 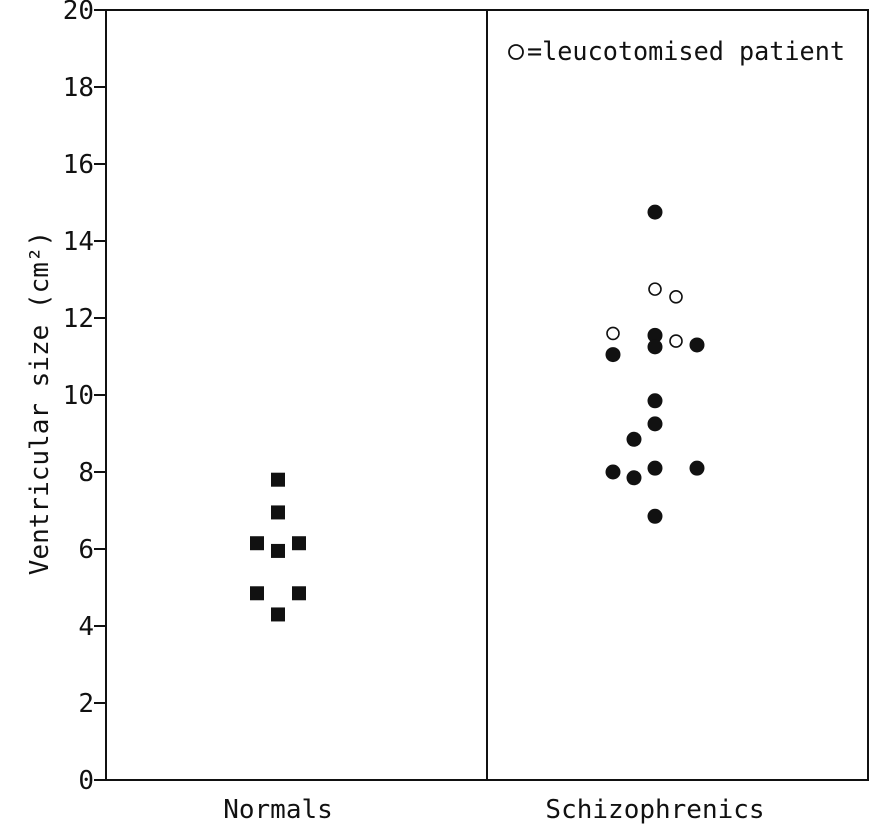 I want to click on y-tick-label: 4, so click(x=86, y=627).